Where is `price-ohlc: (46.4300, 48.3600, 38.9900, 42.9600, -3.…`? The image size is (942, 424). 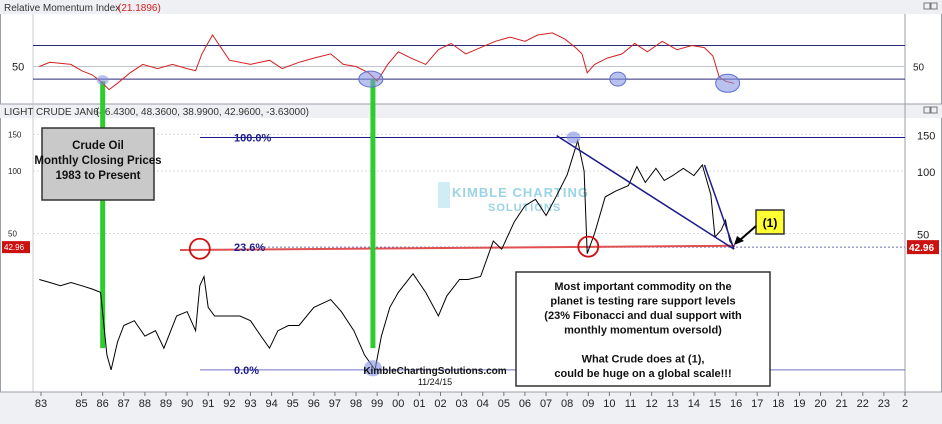 price-ohlc: (46.4300, 48.3600, 38.9900, 42.9600, -3.… is located at coordinates (202, 112).